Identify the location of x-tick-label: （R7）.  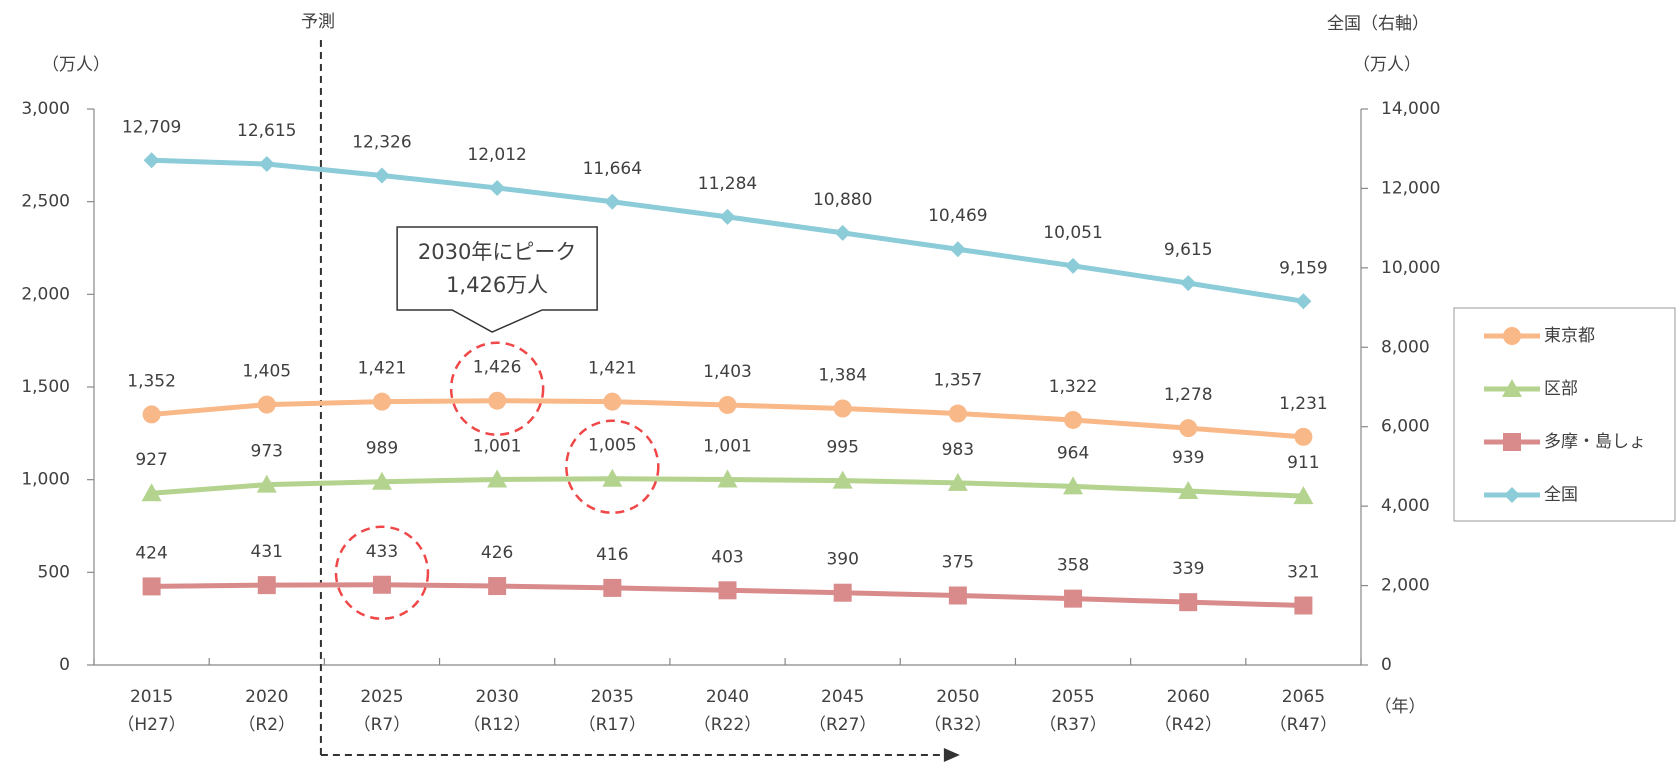
(382, 725).